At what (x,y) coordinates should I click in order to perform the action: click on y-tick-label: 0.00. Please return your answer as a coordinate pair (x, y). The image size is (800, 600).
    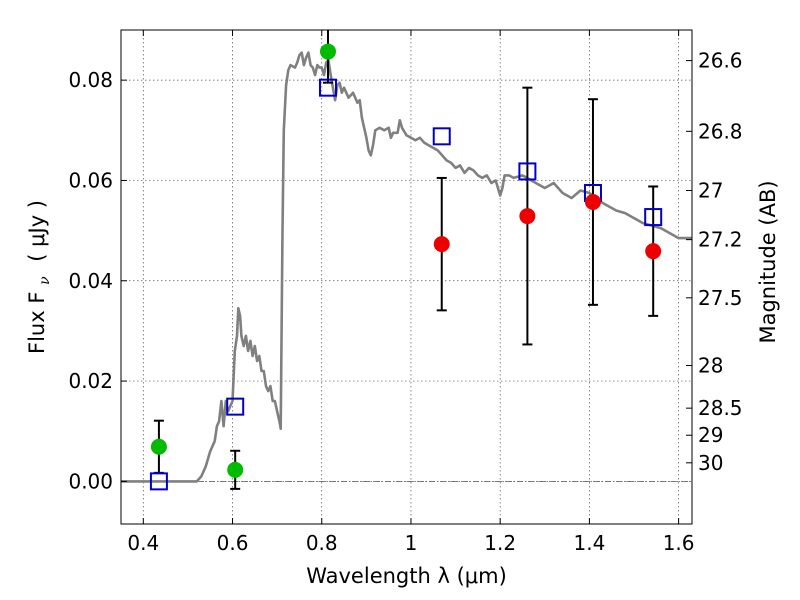
    Looking at the image, I should click on (90, 481).